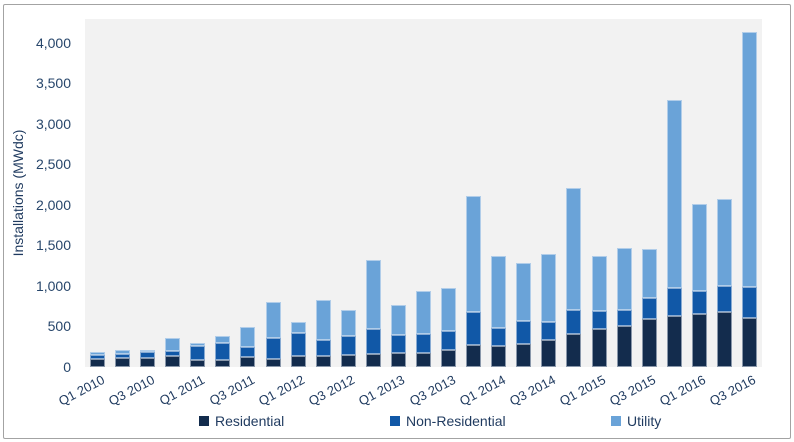 This screenshot has width=794, height=442. I want to click on stacked-bar-q4-2014, so click(574, 277).